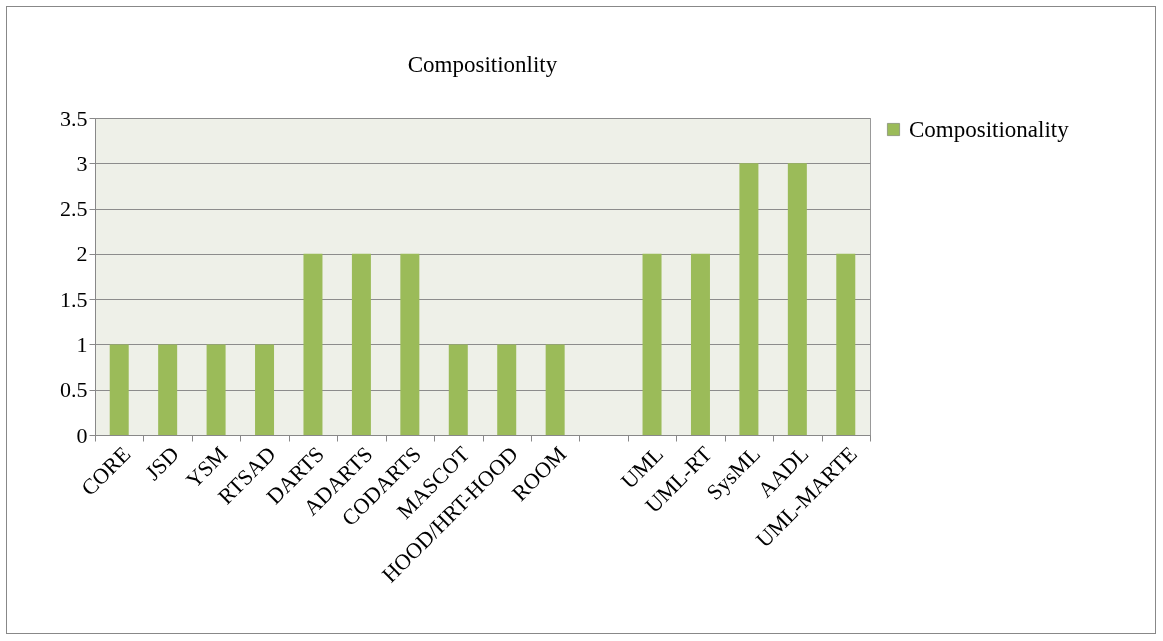 The height and width of the screenshot is (641, 1163). I want to click on chart-title: Compositionlity, so click(482, 64).